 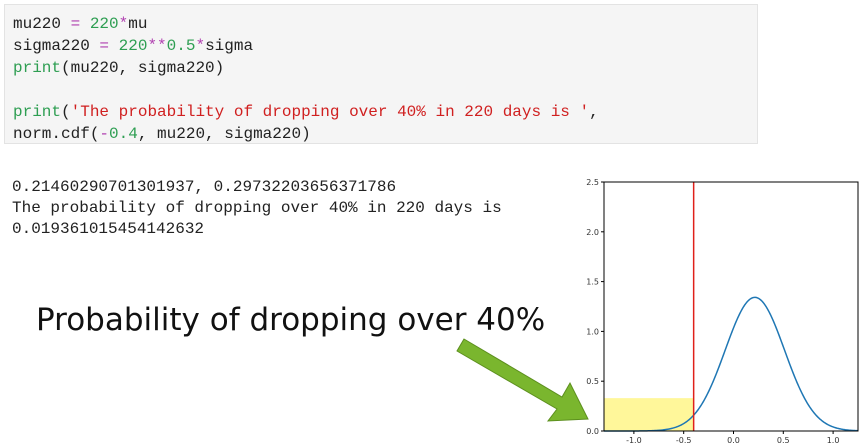 What do you see at coordinates (594, 112) in the screenshot?
I see `code-token: ,` at bounding box center [594, 112].